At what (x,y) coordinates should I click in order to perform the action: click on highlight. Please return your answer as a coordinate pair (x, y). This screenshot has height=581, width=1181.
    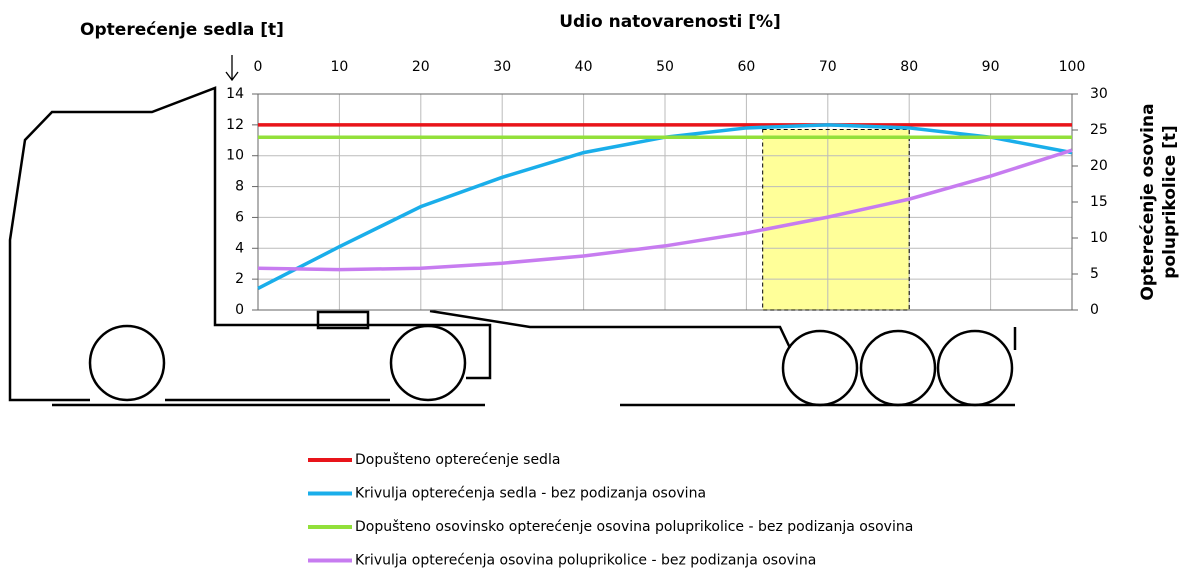
    Looking at the image, I should click on (836, 219).